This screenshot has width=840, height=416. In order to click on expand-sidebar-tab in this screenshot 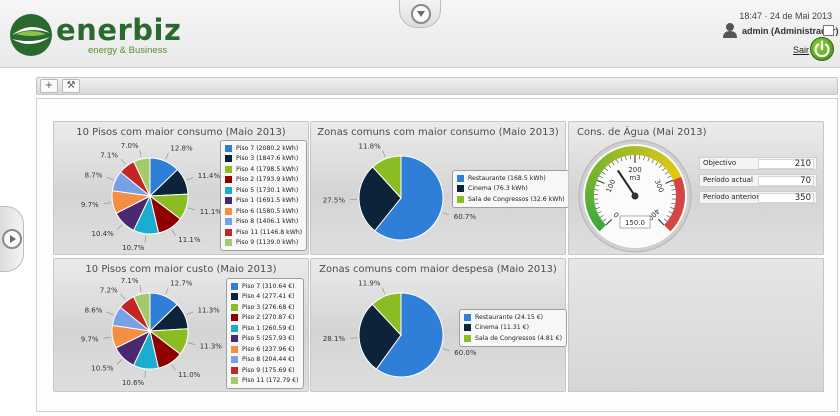, I will do `click(12, 239)`.